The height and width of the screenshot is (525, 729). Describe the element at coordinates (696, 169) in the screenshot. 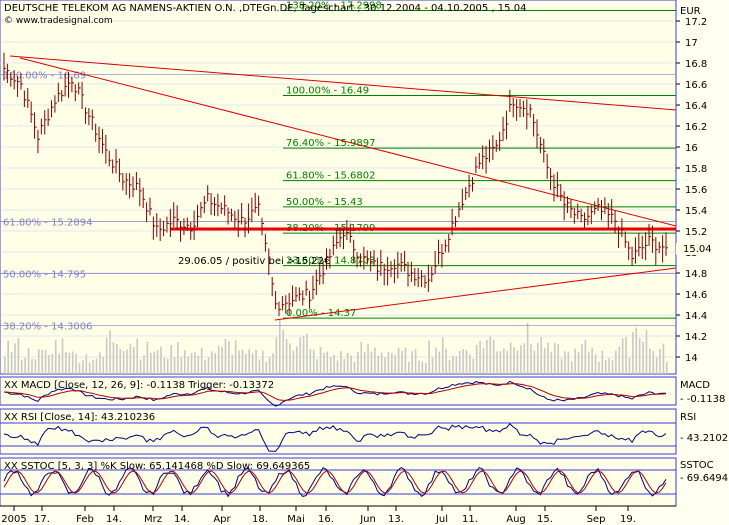

I see `y-tick-label: 15.8` at that location.